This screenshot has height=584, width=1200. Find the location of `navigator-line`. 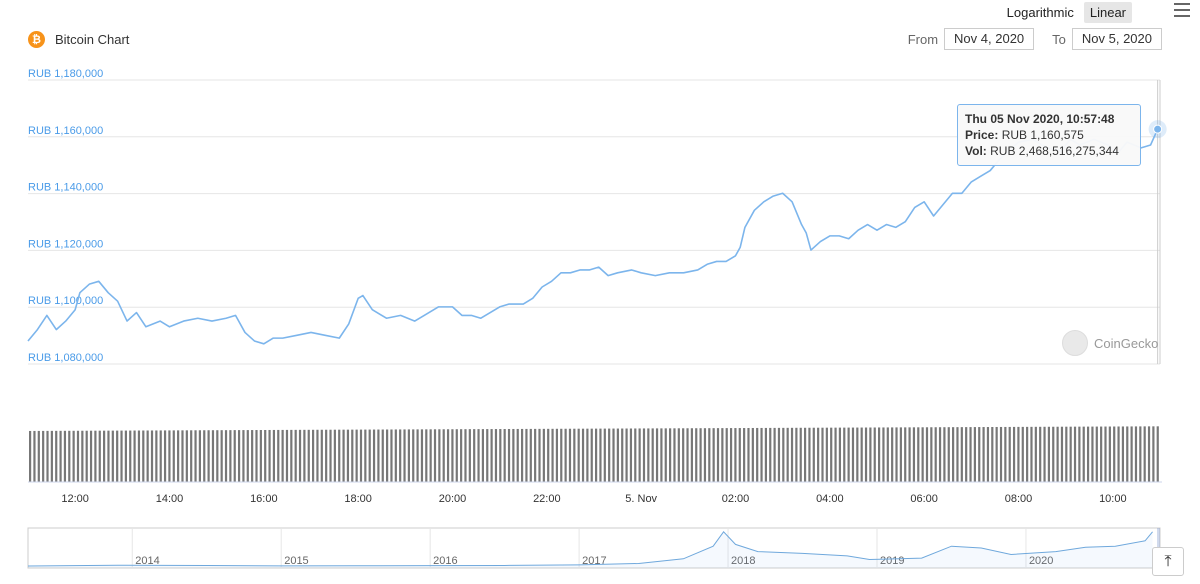

navigator-line is located at coordinates (590, 549).